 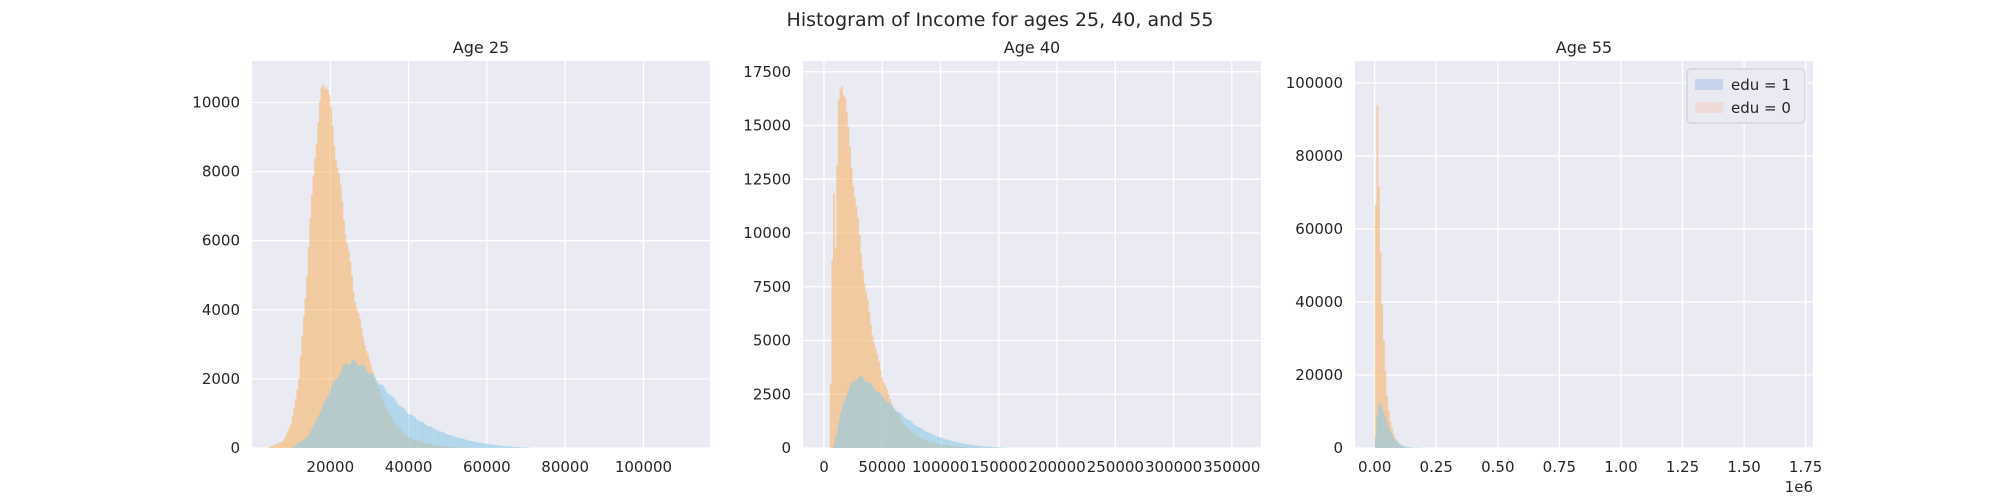 I want to click on x-offset-label: 1e6, so click(x=1799, y=487).